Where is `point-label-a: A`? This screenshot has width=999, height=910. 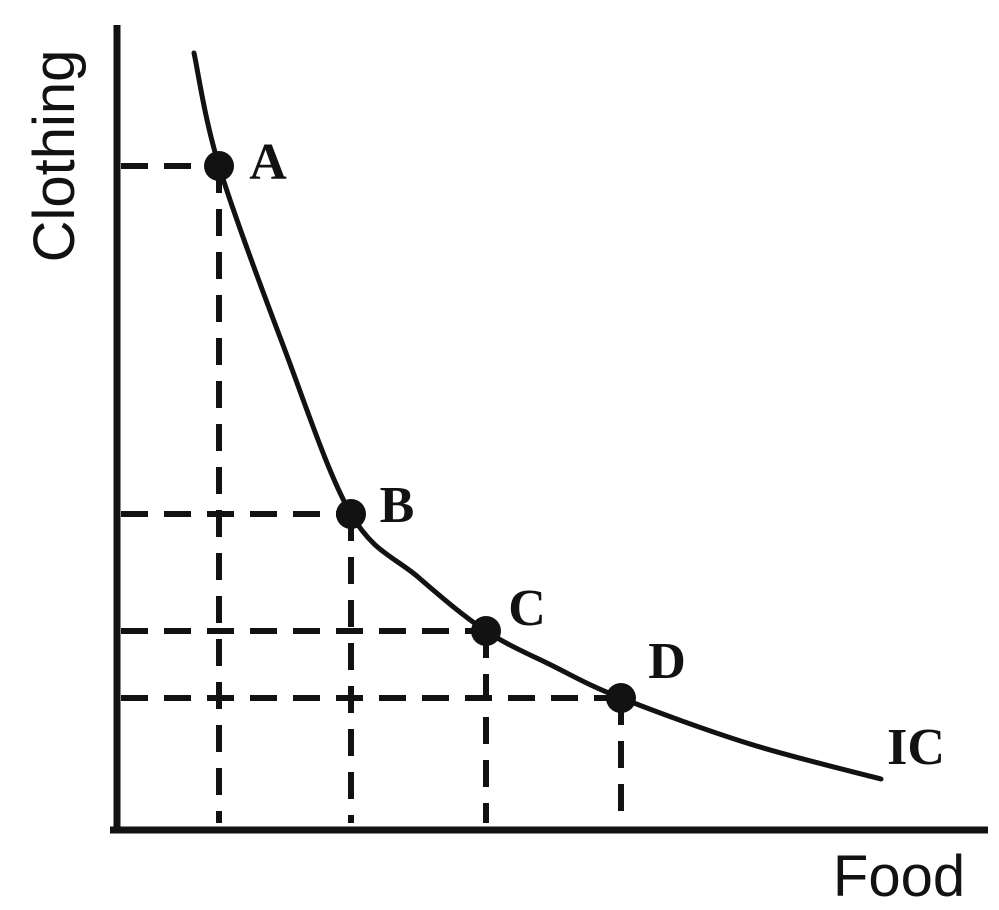
point-label-a: A is located at coordinates (268, 162).